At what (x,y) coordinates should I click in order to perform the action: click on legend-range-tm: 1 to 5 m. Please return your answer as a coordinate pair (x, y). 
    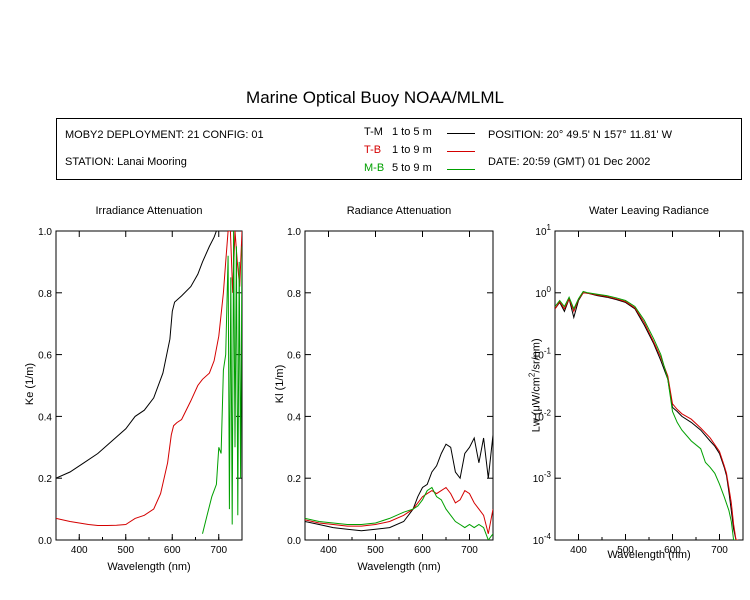
    Looking at the image, I should click on (412, 132).